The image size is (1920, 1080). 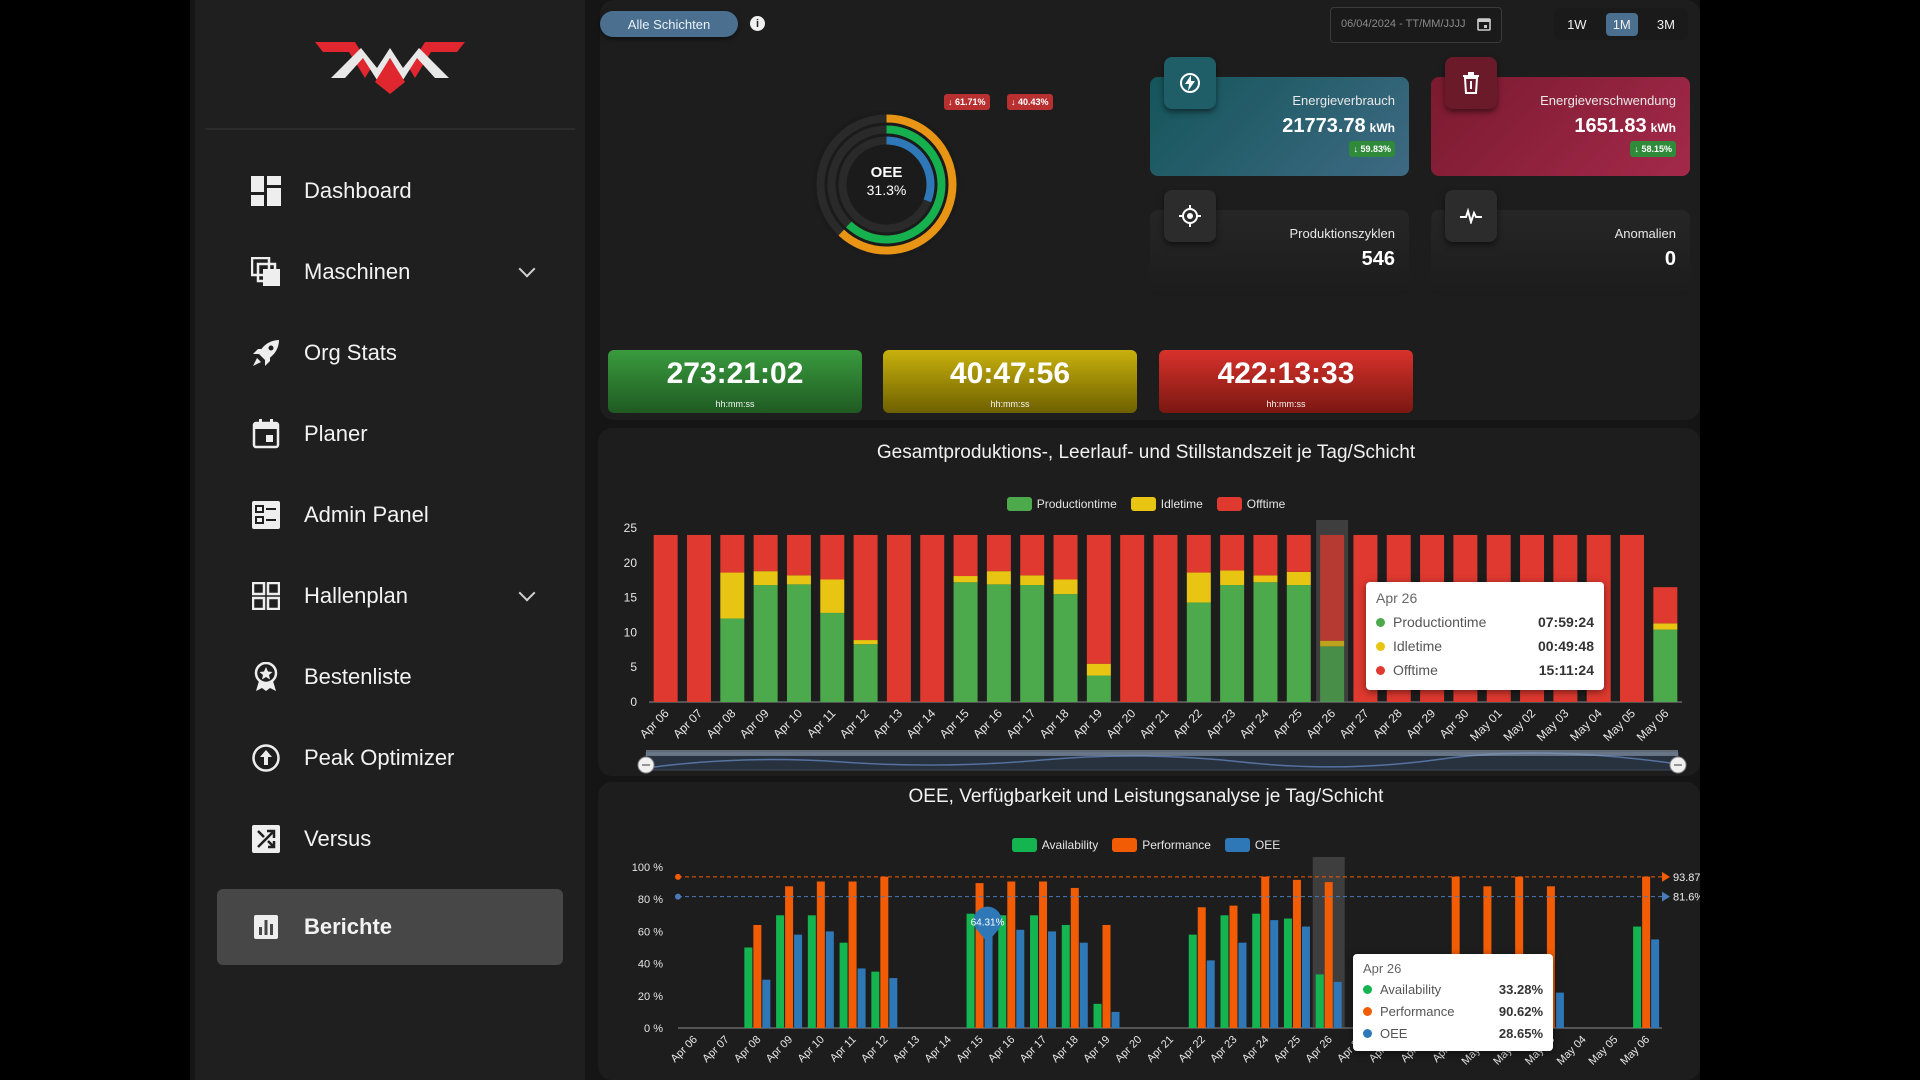 What do you see at coordinates (390, 434) in the screenshot?
I see `sidebar-item-planer: Planer` at bounding box center [390, 434].